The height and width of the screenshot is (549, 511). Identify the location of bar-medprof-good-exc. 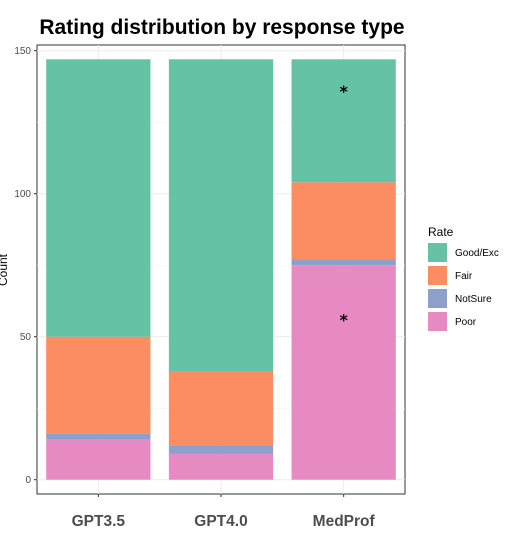
(343, 121).